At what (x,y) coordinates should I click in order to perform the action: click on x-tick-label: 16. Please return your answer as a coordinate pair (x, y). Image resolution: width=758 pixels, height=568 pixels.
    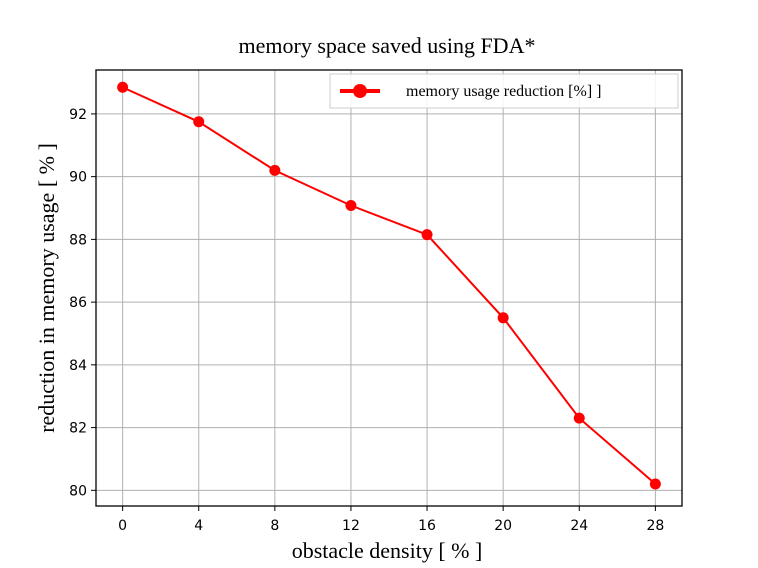
    Looking at the image, I should click on (427, 526).